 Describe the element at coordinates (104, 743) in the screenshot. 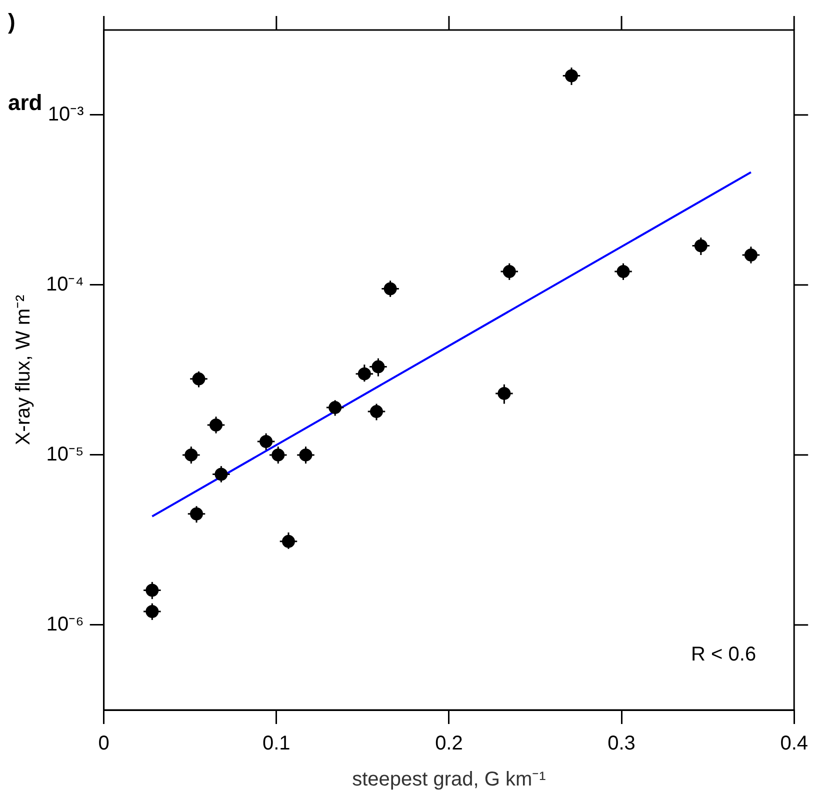

I see `x-tick-label: 0` at that location.